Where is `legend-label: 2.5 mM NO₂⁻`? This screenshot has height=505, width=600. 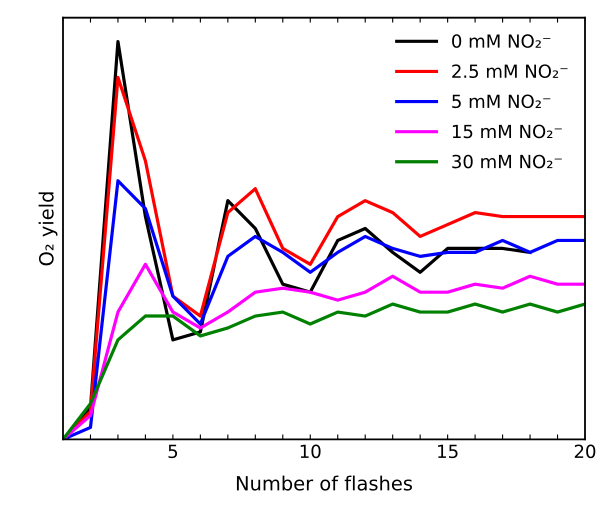 legend-label: 2.5 mM NO₂⁻ is located at coordinates (510, 71).